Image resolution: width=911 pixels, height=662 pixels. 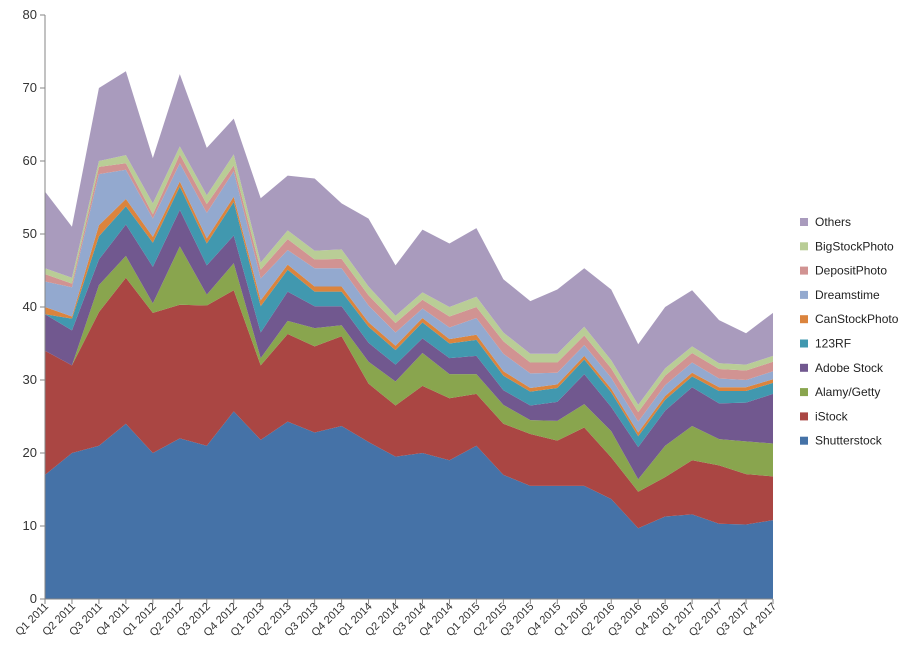 I want to click on y-tick-label: 80, so click(x=30, y=14).